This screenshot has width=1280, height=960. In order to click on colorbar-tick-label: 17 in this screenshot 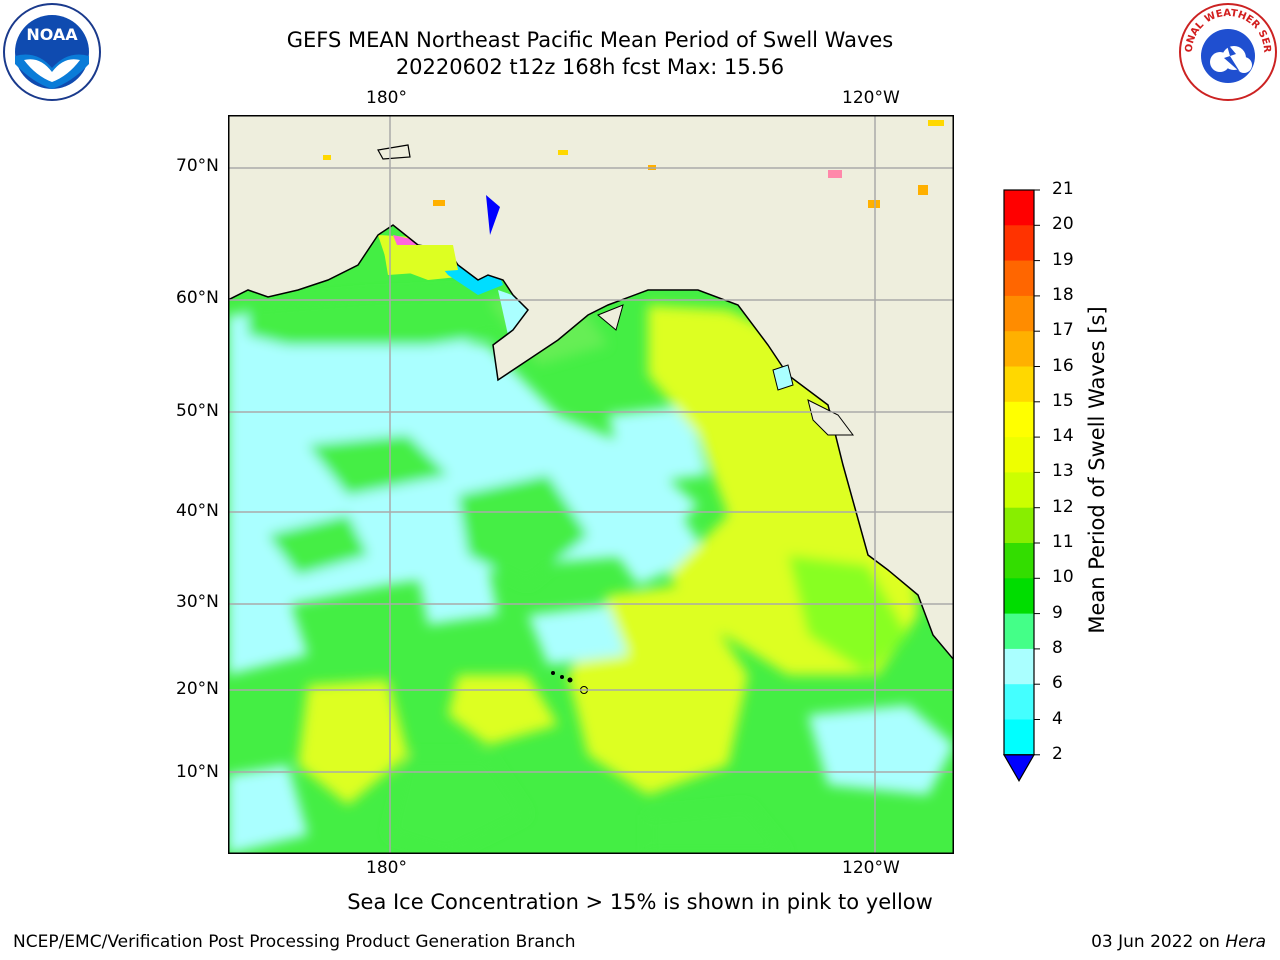, I will do `click(1063, 330)`.